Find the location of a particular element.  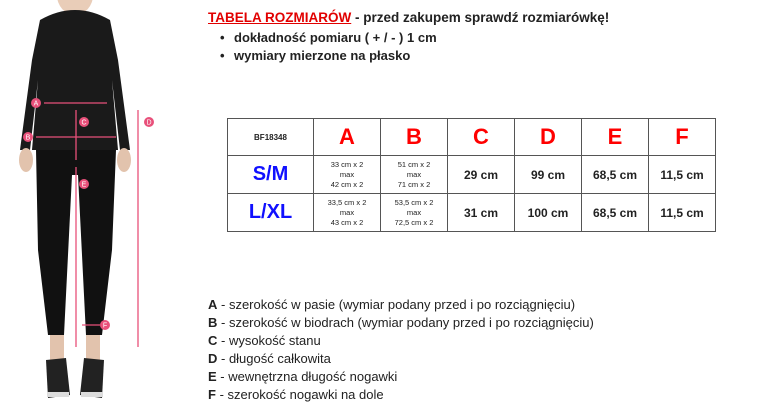

table-header-row: BF18348 A B C D E F is located at coordinates (471, 137).